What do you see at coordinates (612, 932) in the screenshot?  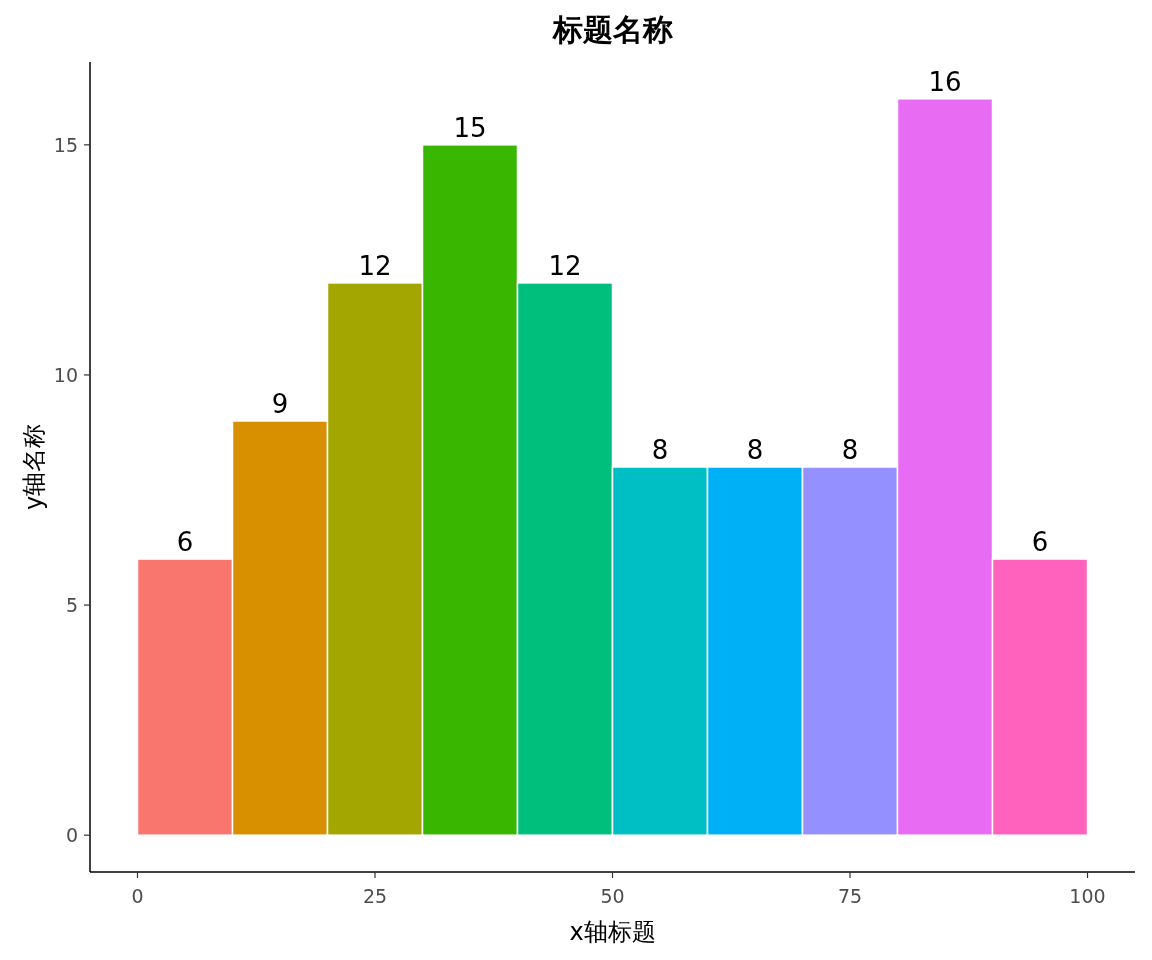 I see `x-axis-title: x轴标题` at bounding box center [612, 932].